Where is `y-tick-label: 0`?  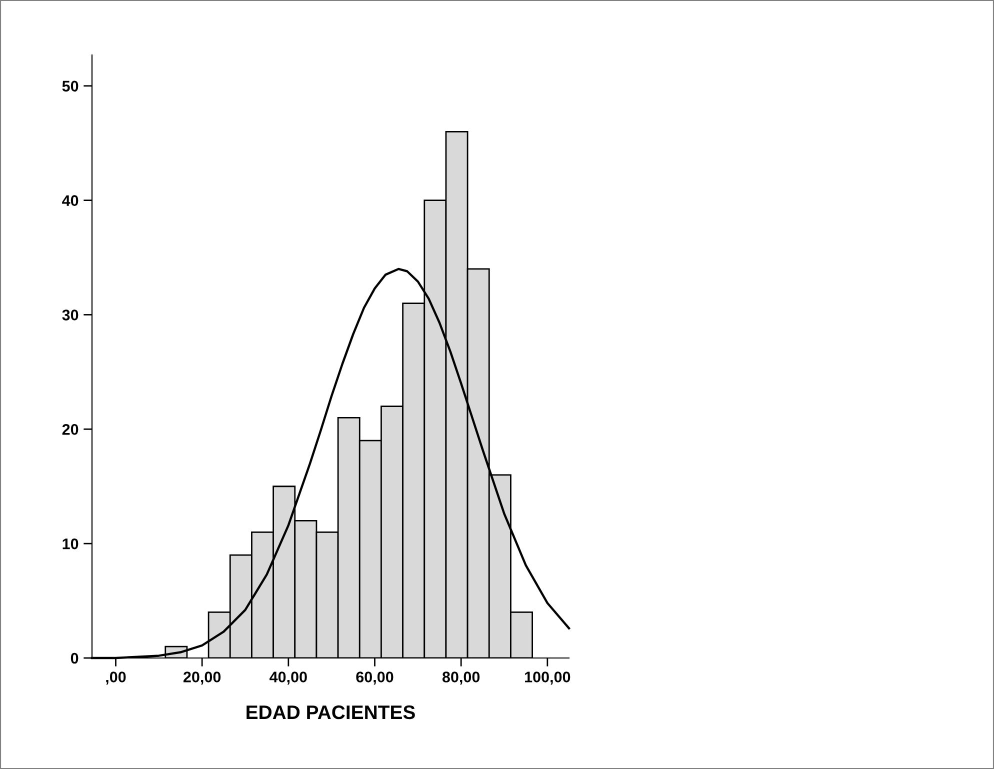 y-tick-label: 0 is located at coordinates (74, 658).